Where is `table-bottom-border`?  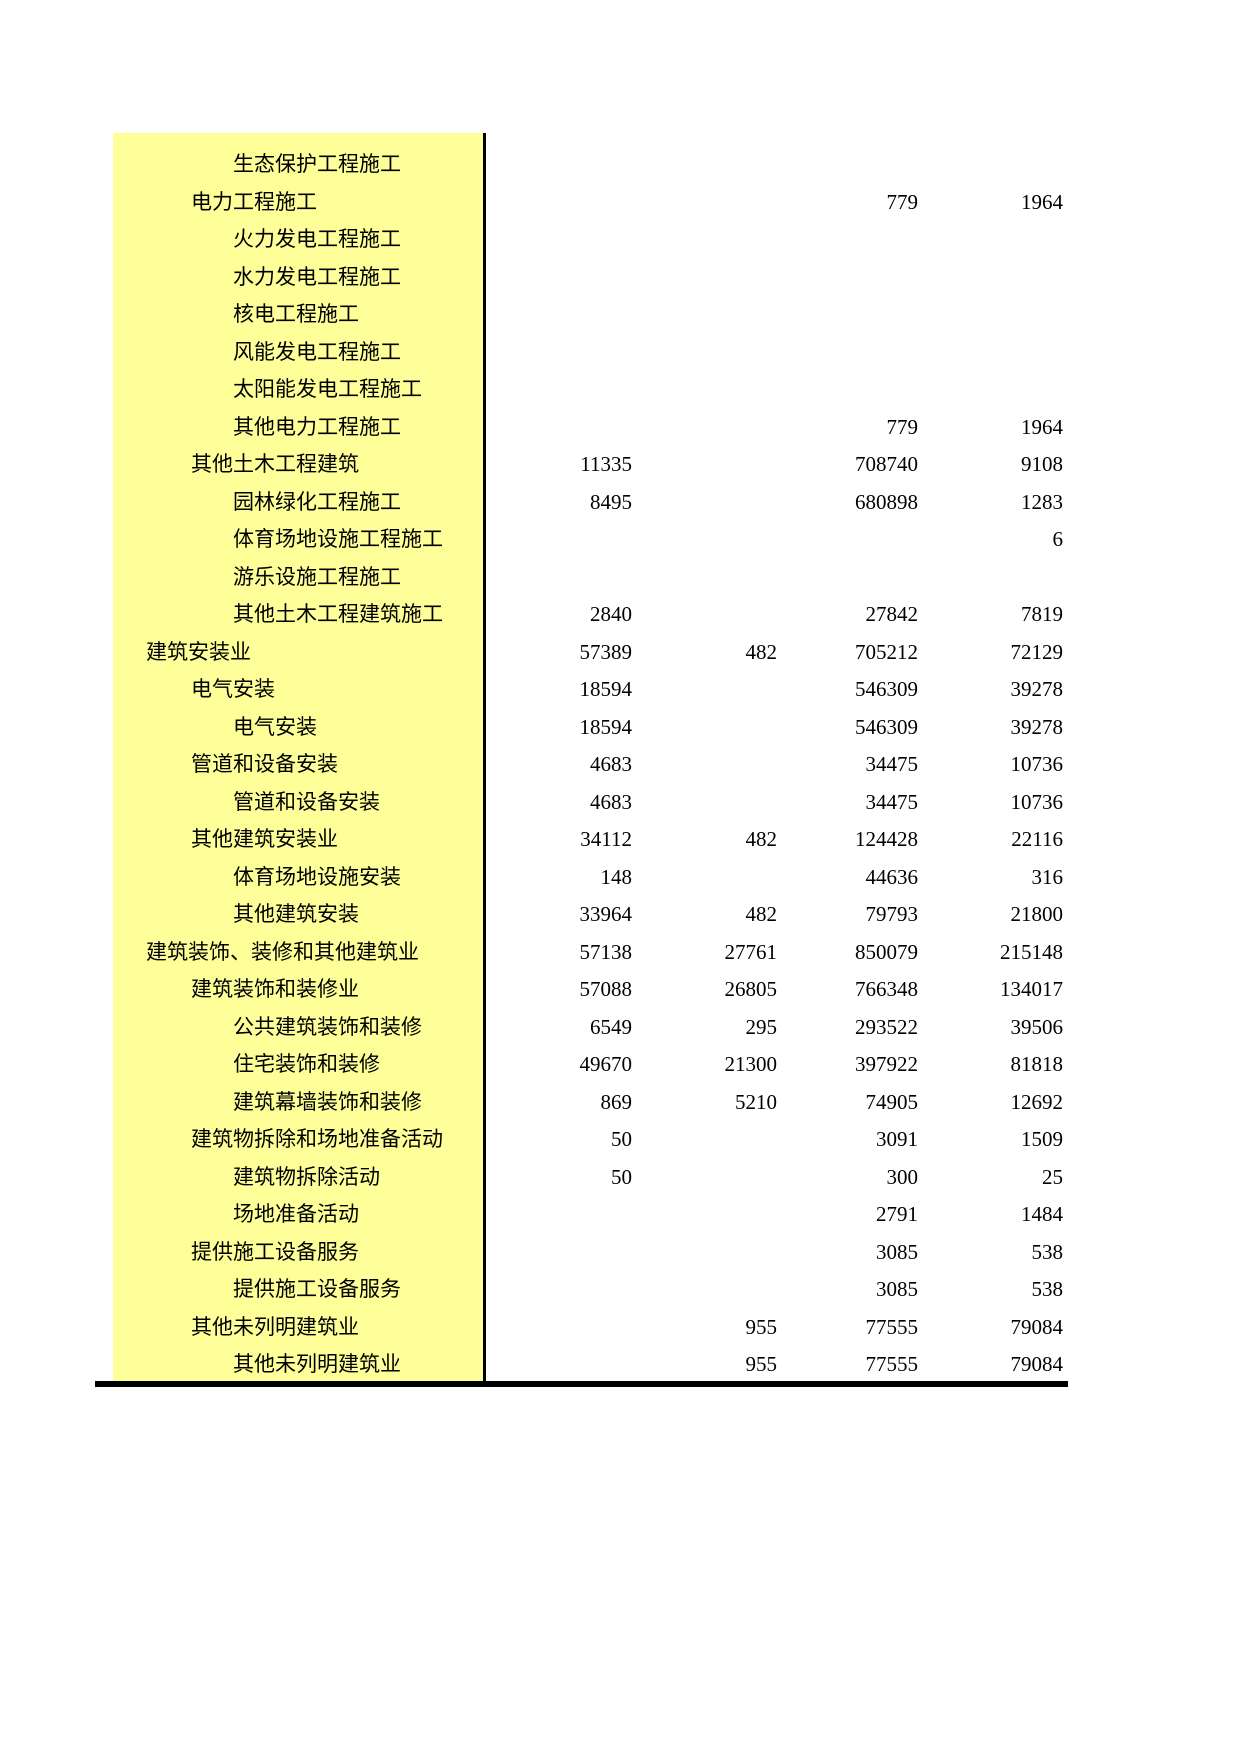 table-bottom-border is located at coordinates (581, 1384).